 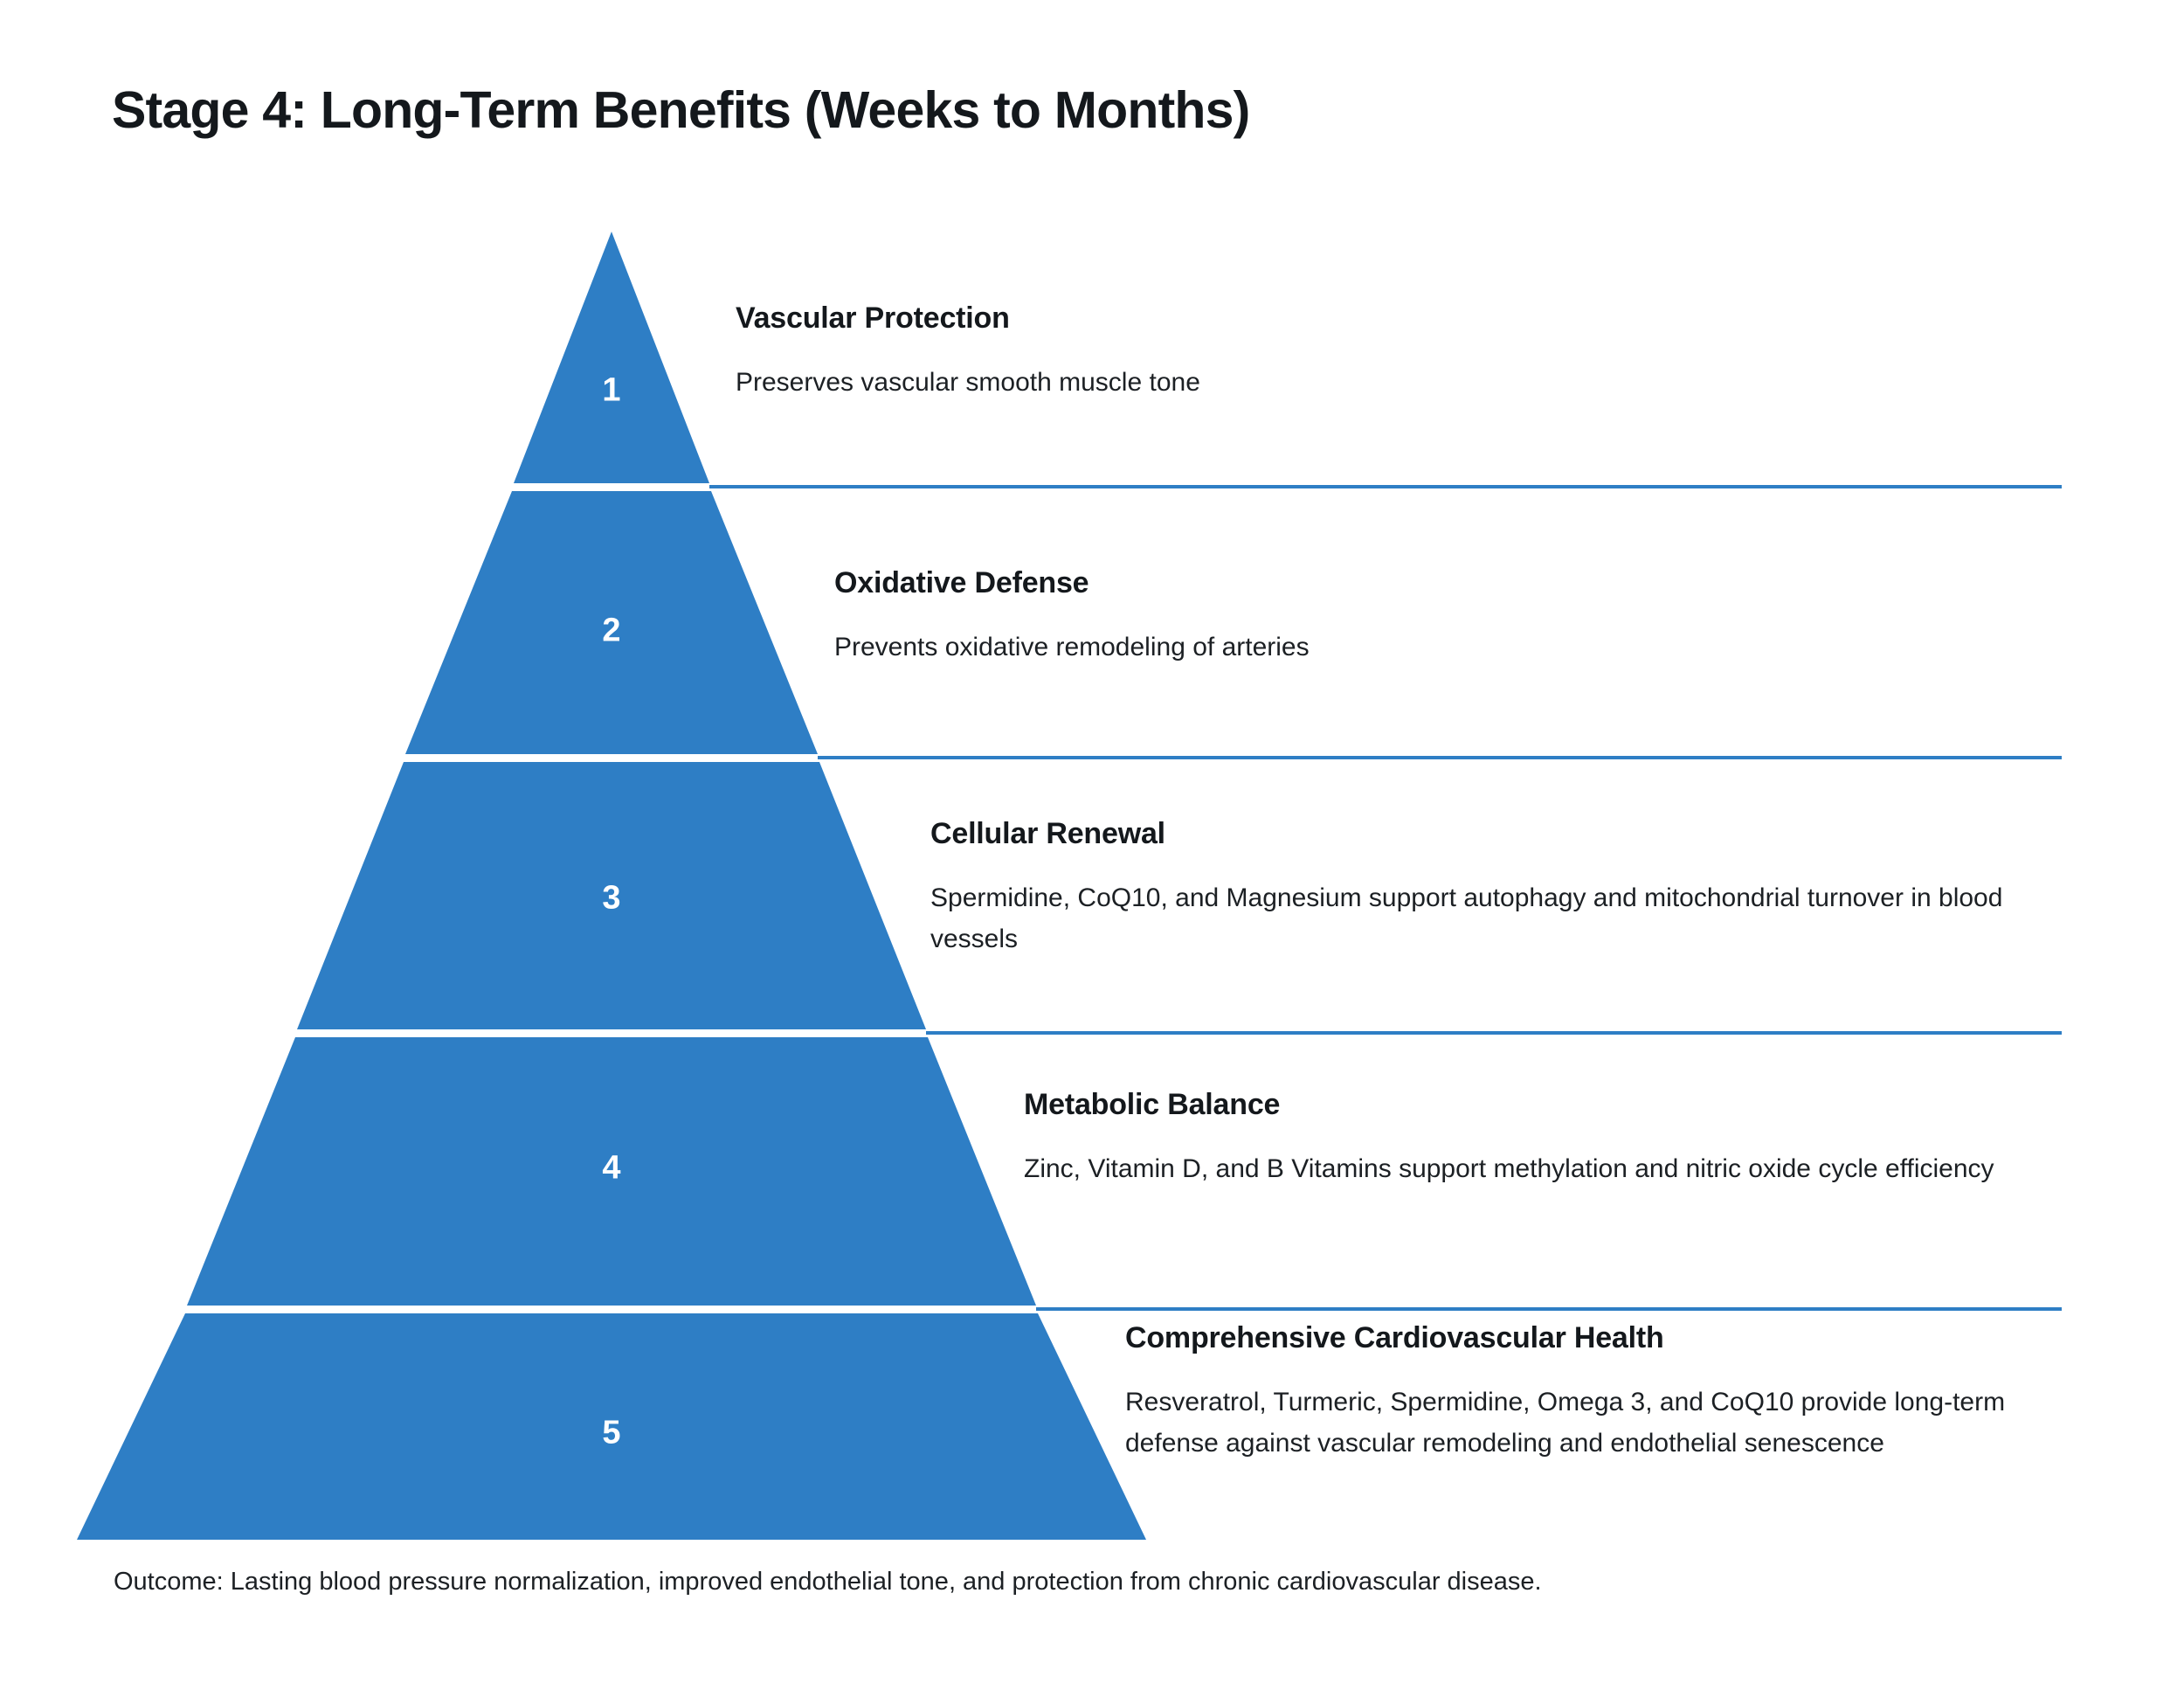 What do you see at coordinates (611, 390) in the screenshot?
I see `pyramid-tier-number-1: 1` at bounding box center [611, 390].